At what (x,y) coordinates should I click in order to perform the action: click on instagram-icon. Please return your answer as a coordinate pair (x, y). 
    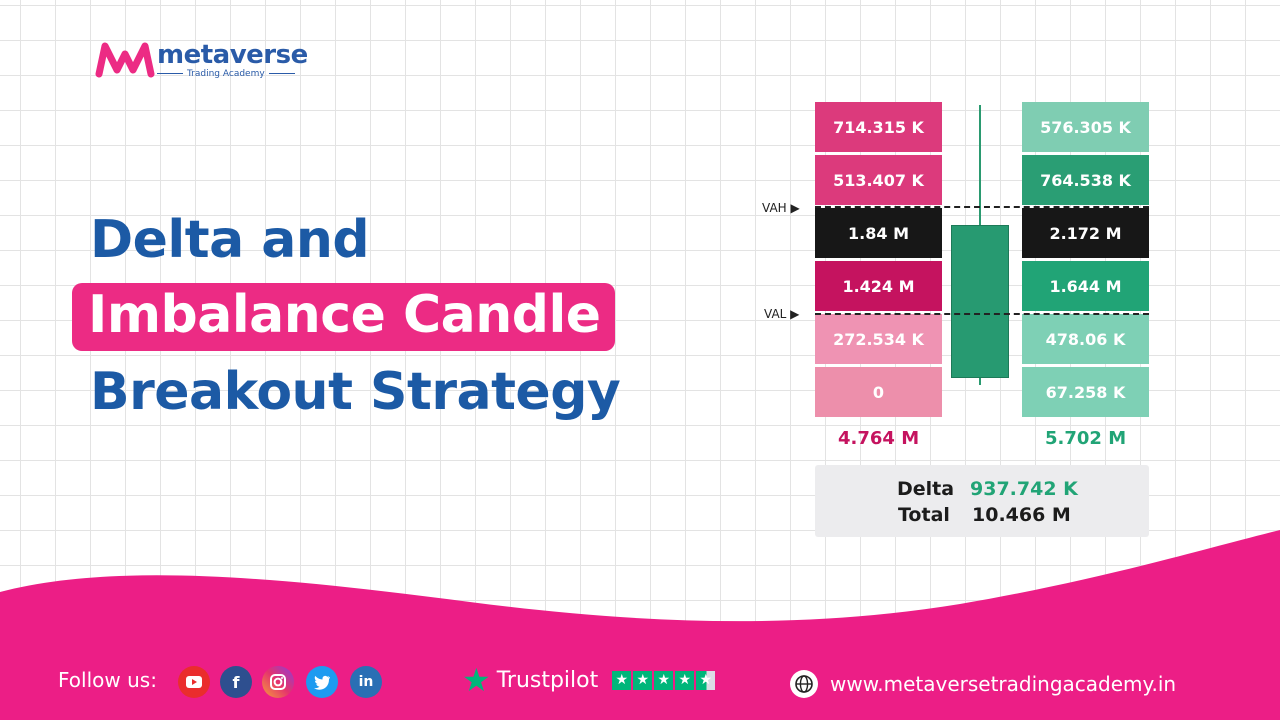
    Looking at the image, I should click on (278, 682).